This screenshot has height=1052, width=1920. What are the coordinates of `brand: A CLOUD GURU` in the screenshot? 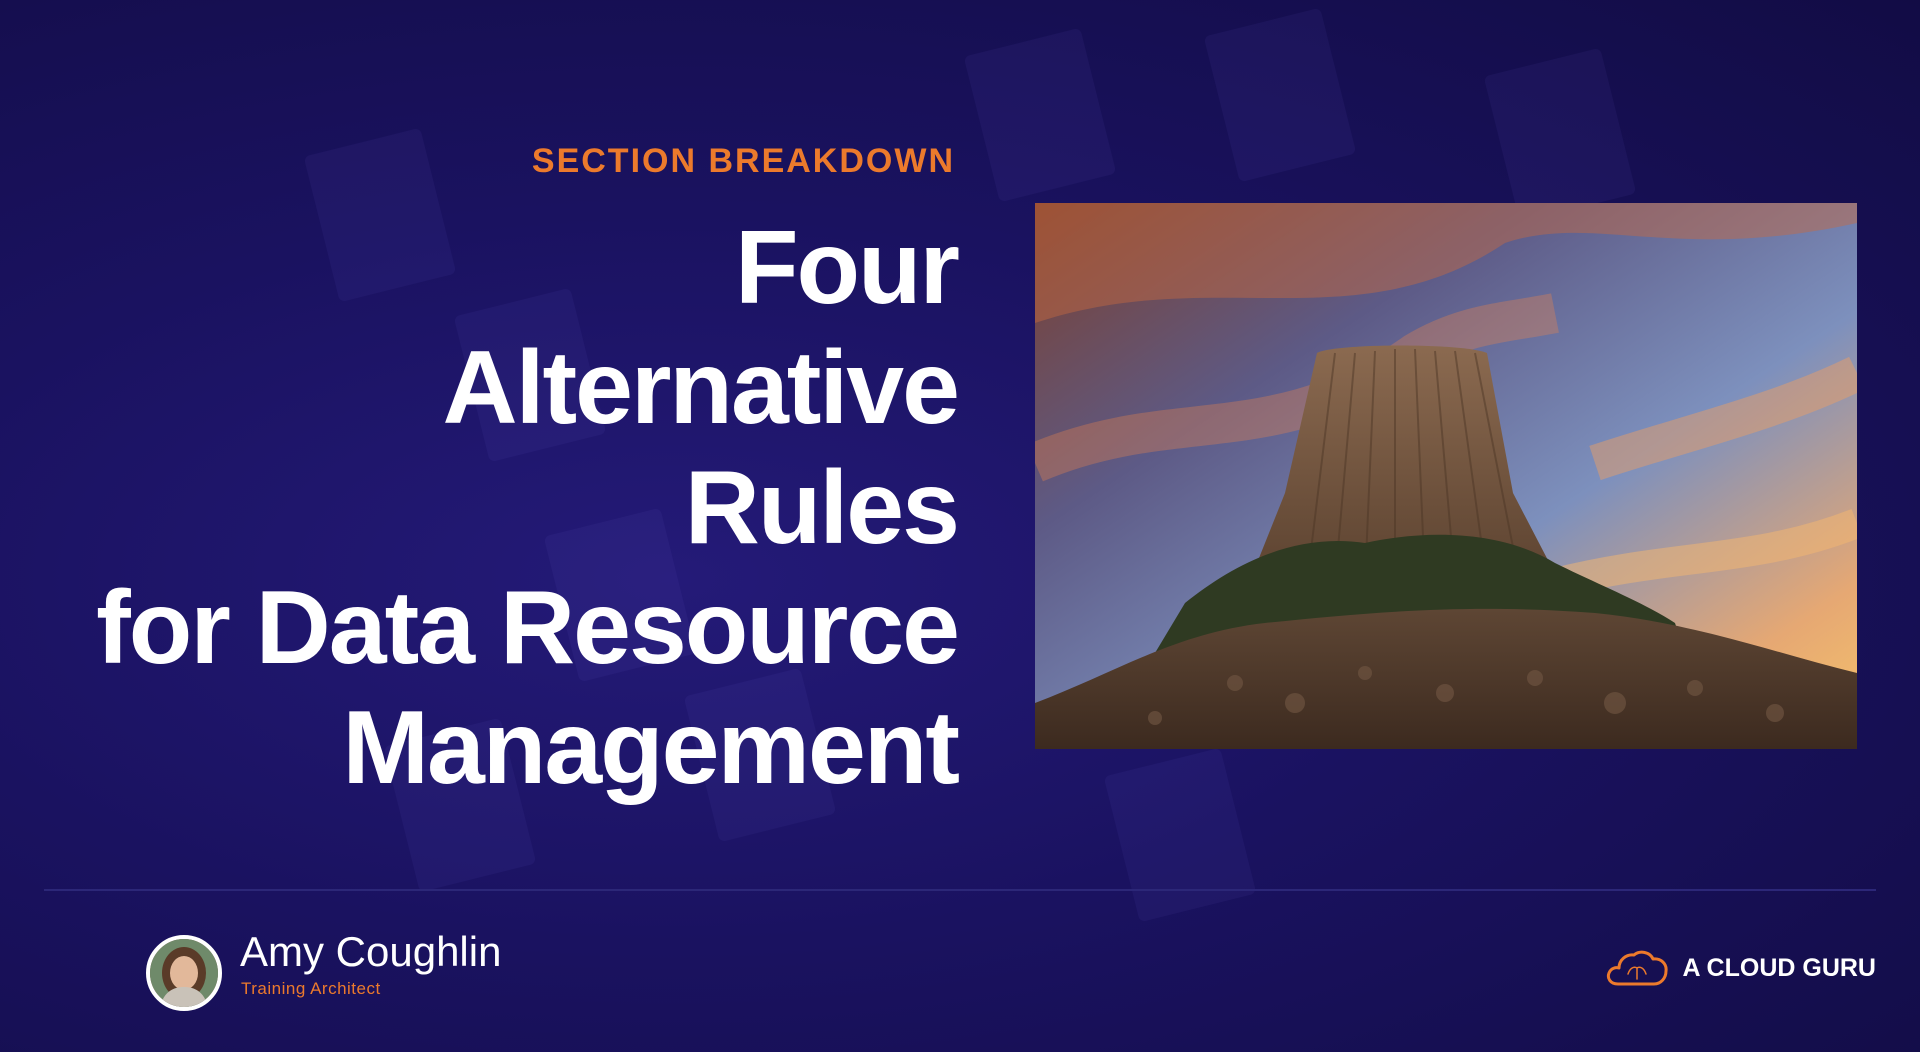 It's located at (1740, 968).